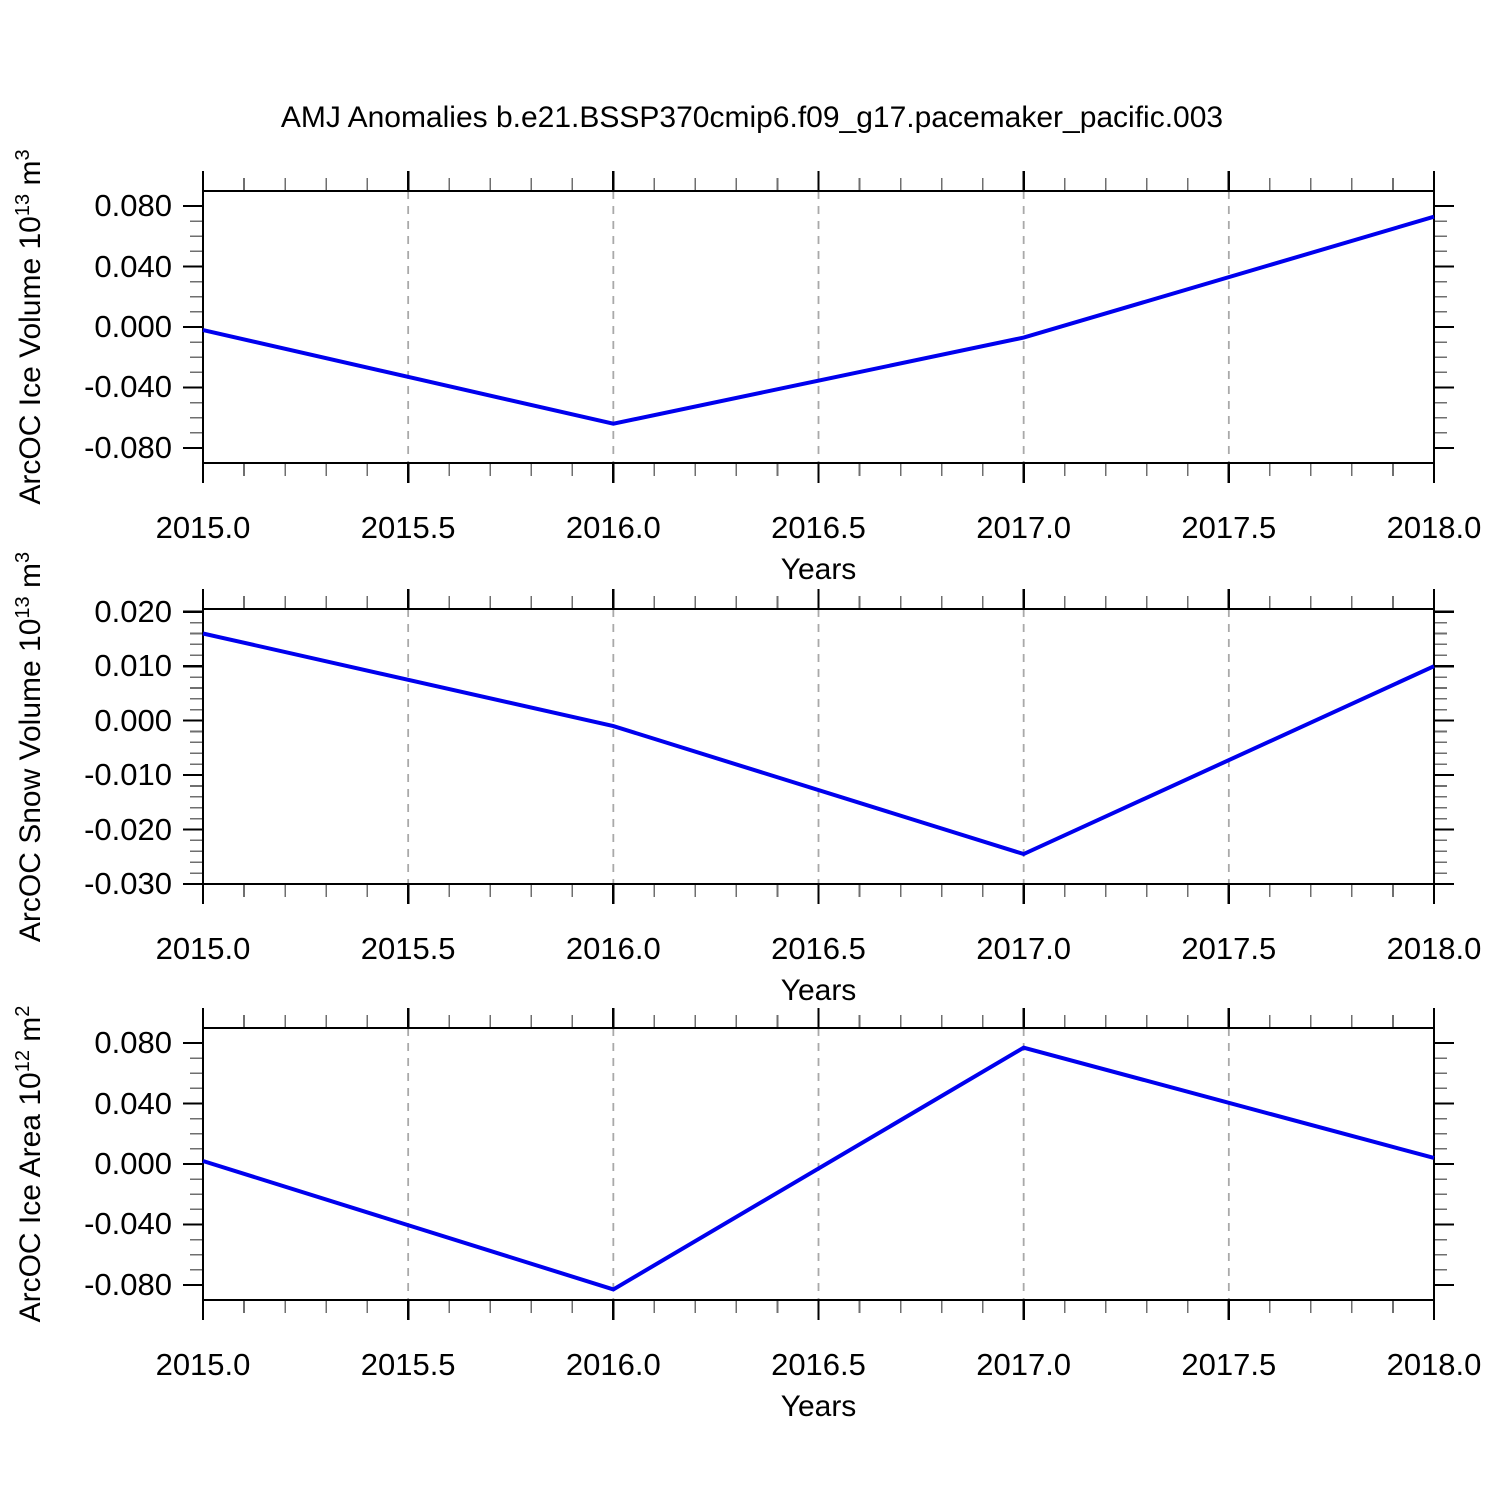  Describe the element at coordinates (818, 320) in the screenshot. I see `data-line-panel1` at that location.